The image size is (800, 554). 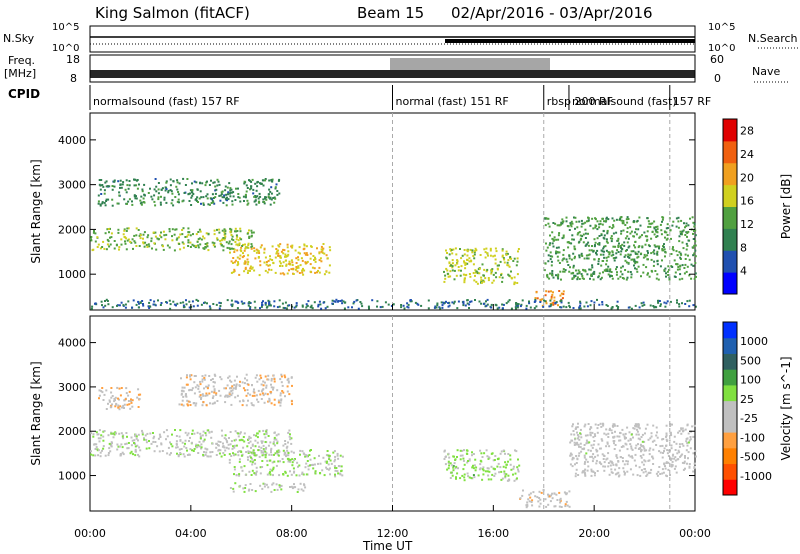 What do you see at coordinates (747, 224) in the screenshot?
I see `colorbar-tick-label: 12` at bounding box center [747, 224].